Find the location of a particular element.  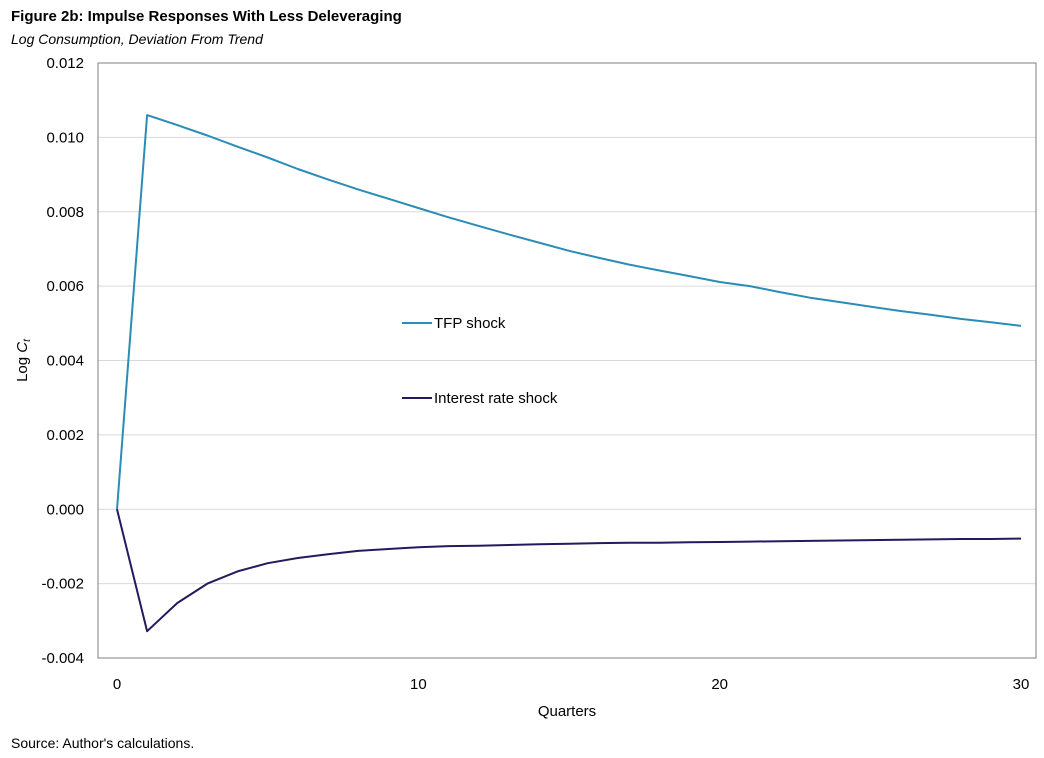

source-note: Source: Author's calculations. is located at coordinates (103, 743).